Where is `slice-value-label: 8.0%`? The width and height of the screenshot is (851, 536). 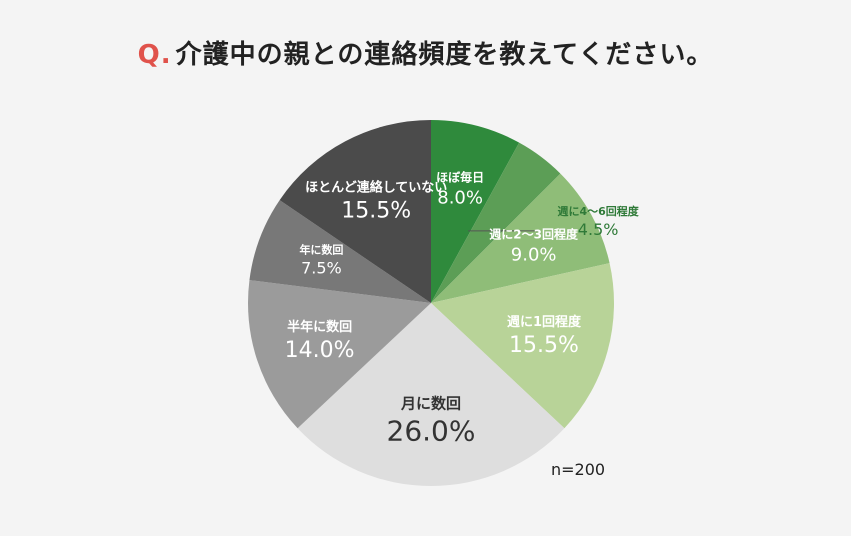
slice-value-label: 8.0% is located at coordinates (460, 198).